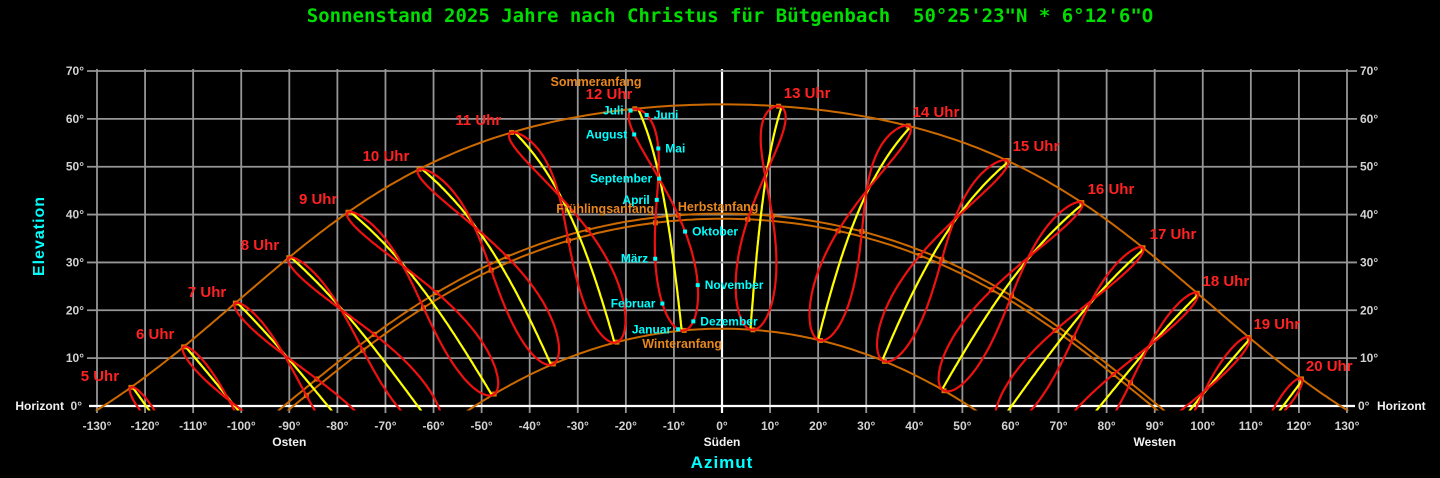 This screenshot has width=1440, height=478. Describe the element at coordinates (97, 426) in the screenshot. I see `x-tick-label: -130°` at that location.